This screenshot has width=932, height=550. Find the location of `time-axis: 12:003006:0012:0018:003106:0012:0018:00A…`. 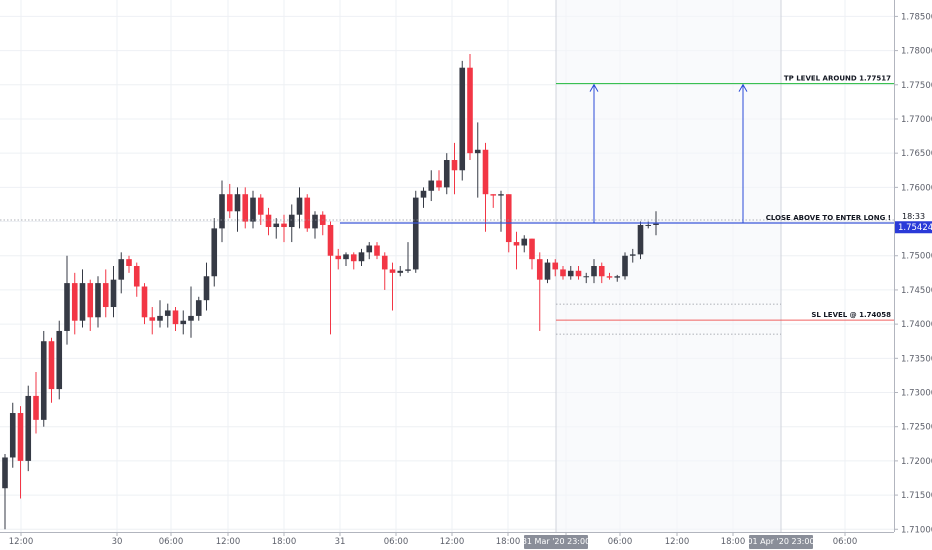

time-axis: 12:003006:0012:0018:003106:0012:0018:00A… is located at coordinates (447, 541).